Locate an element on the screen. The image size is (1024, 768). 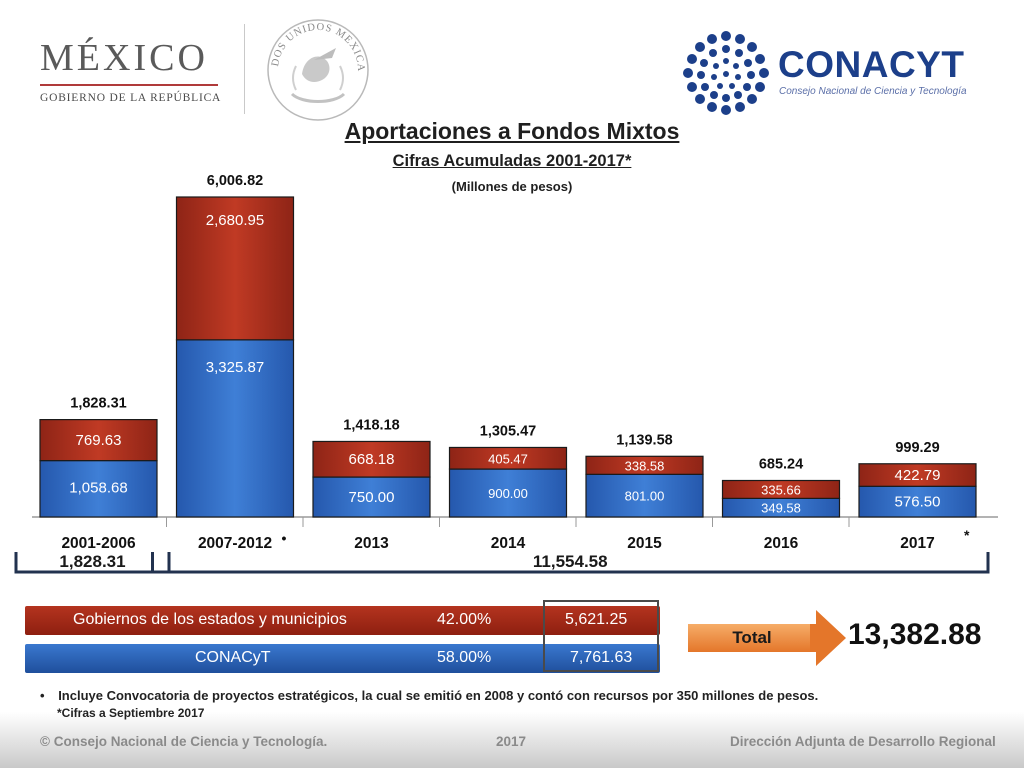
bar-value-label: 801.00 is located at coordinates (645, 496).